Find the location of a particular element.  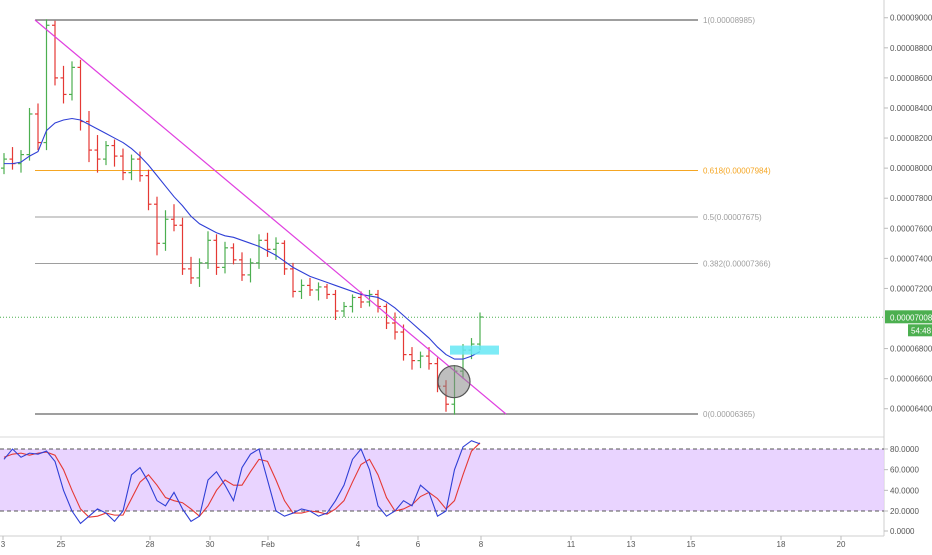

countdown-badge is located at coordinates (920, 330).